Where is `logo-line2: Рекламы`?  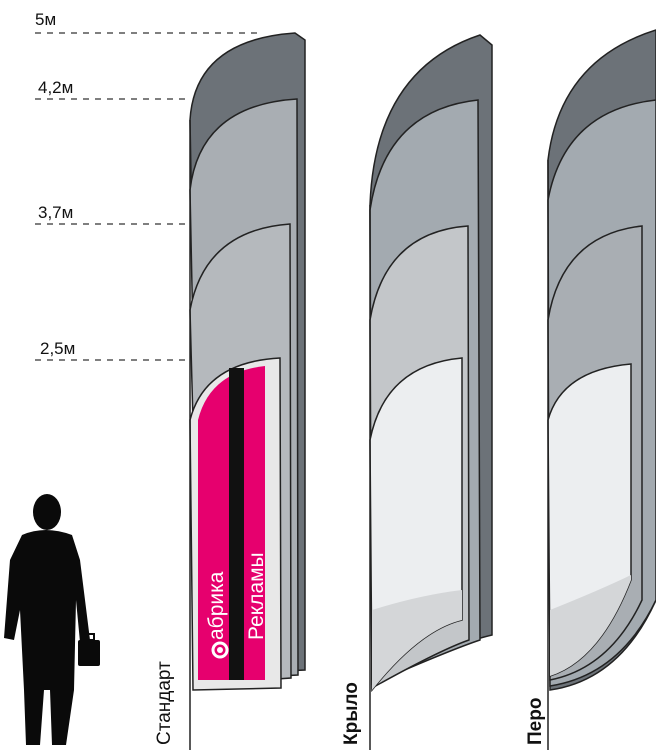 logo-line2: Рекламы is located at coordinates (256, 596).